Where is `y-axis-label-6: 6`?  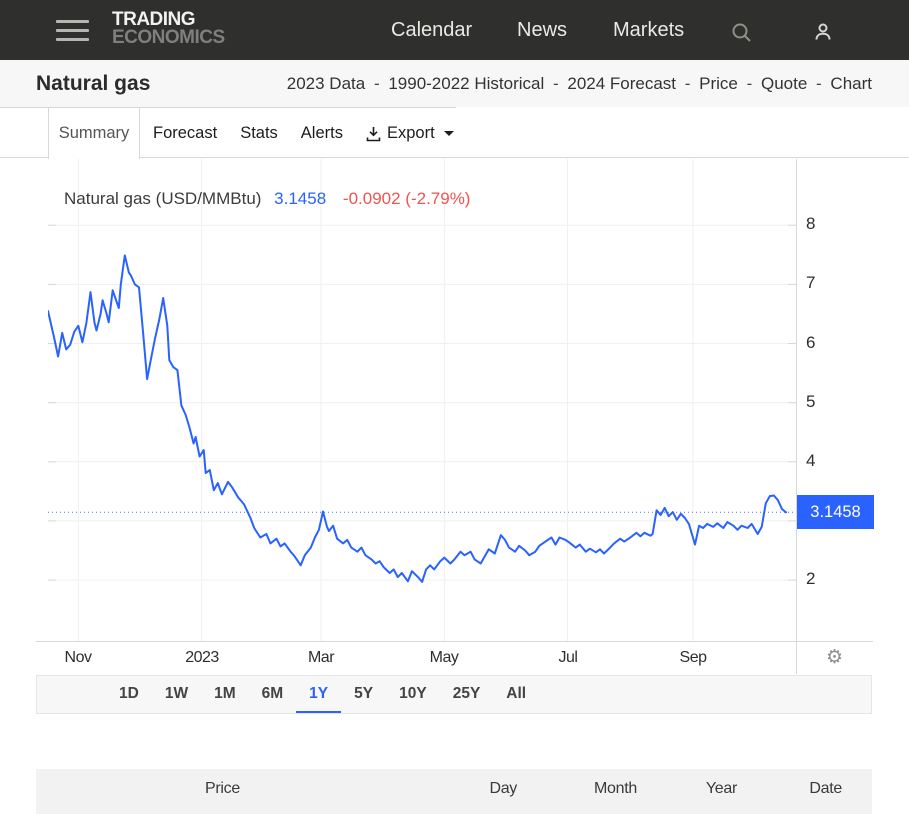
y-axis-label-6: 6 is located at coordinates (811, 342).